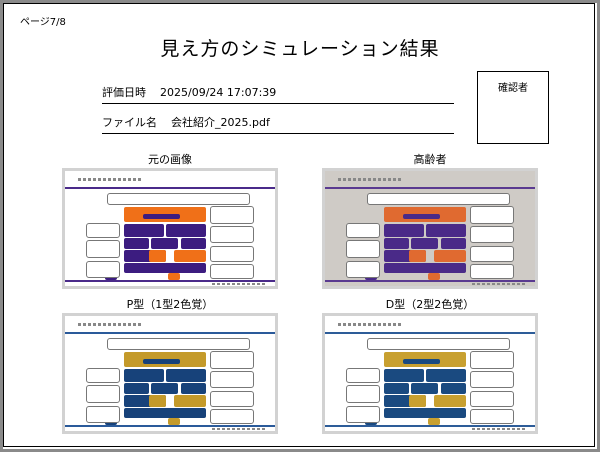  What do you see at coordinates (124, 92) in the screenshot?
I see `evaluation-label: 評価日時` at bounding box center [124, 92].